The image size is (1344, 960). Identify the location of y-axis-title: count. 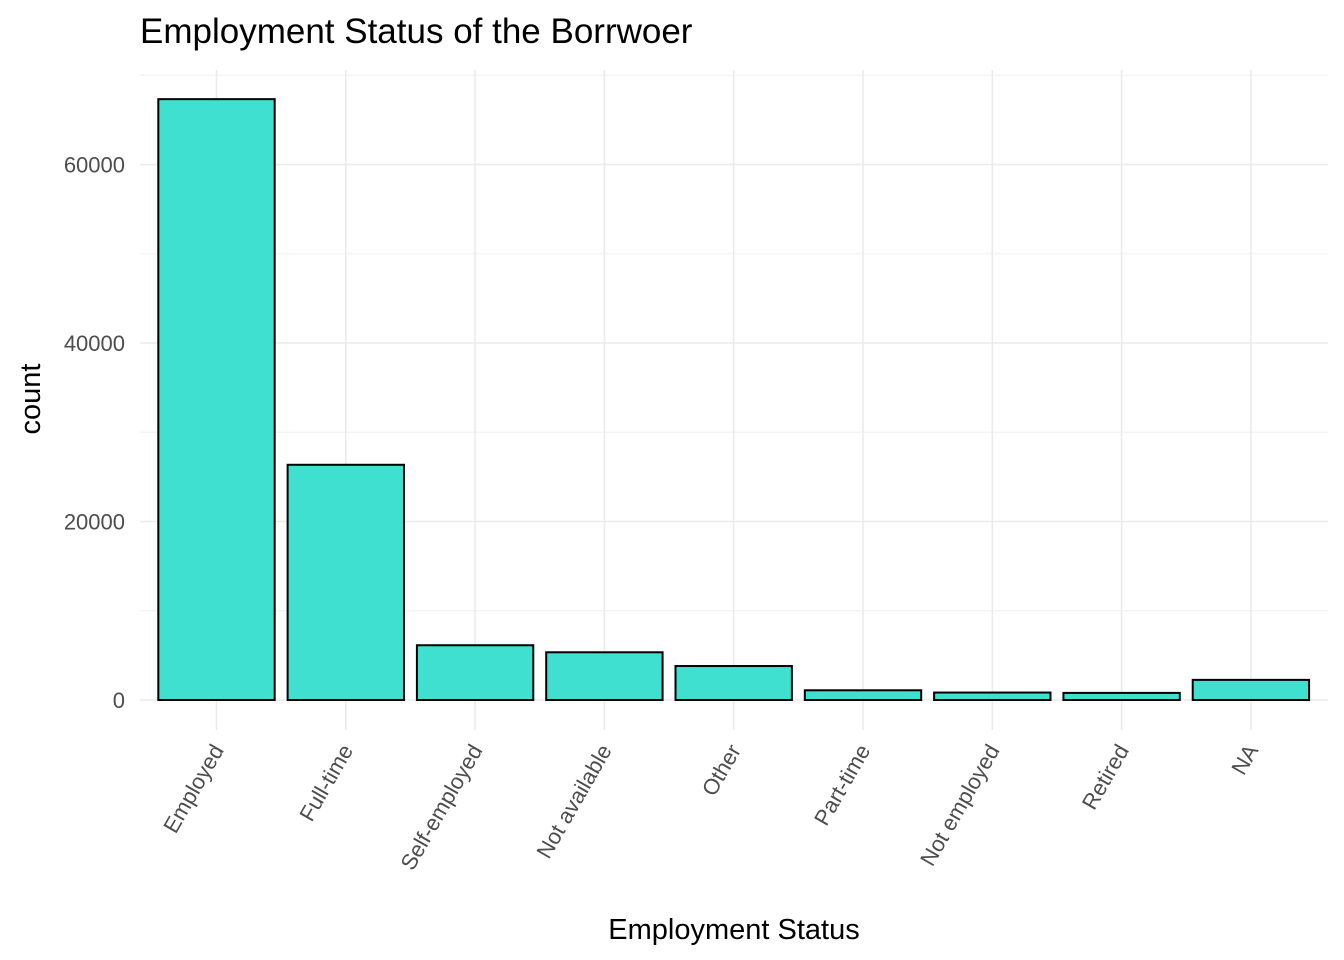
(31, 399).